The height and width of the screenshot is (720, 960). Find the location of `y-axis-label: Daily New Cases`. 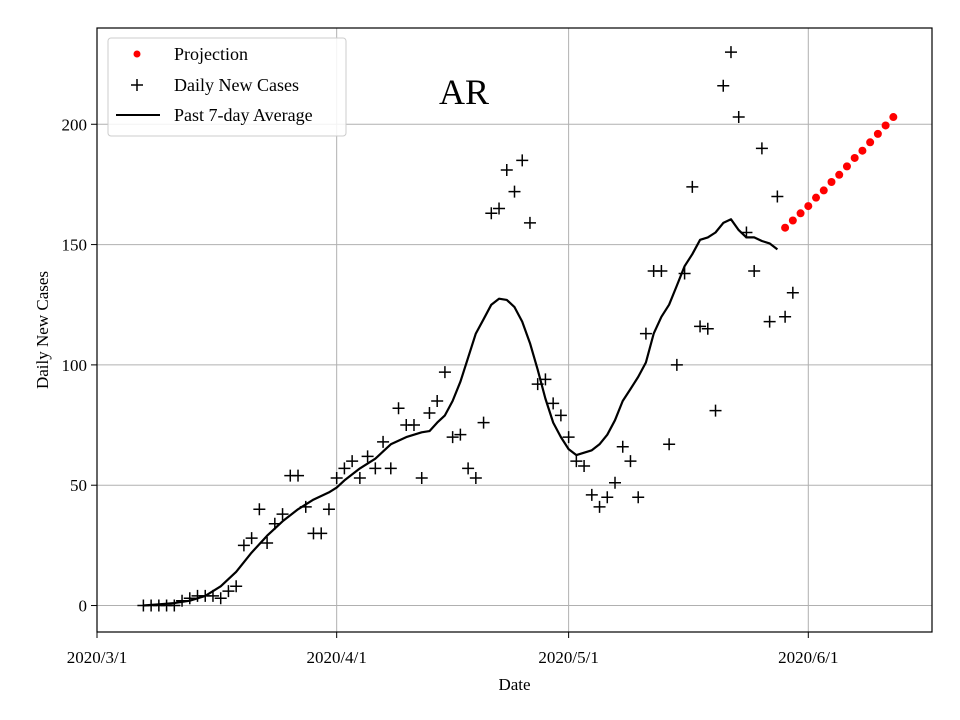

y-axis-label: Daily New Cases is located at coordinates (42, 330).